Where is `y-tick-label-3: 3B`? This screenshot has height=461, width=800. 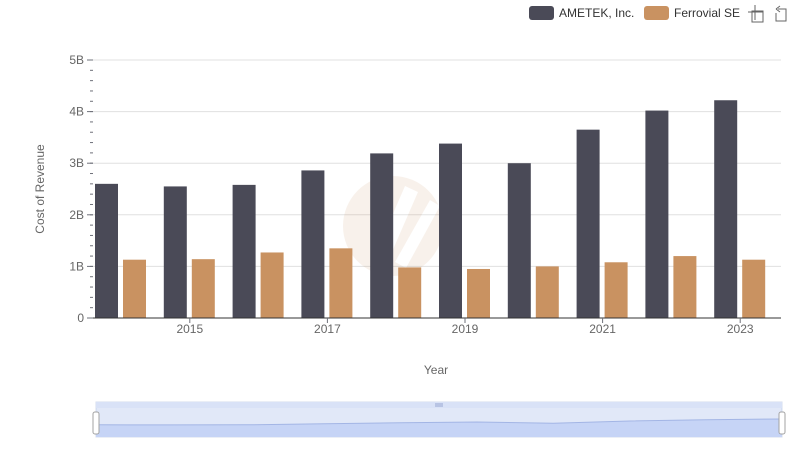
y-tick-label-3: 3B is located at coordinates (76, 163).